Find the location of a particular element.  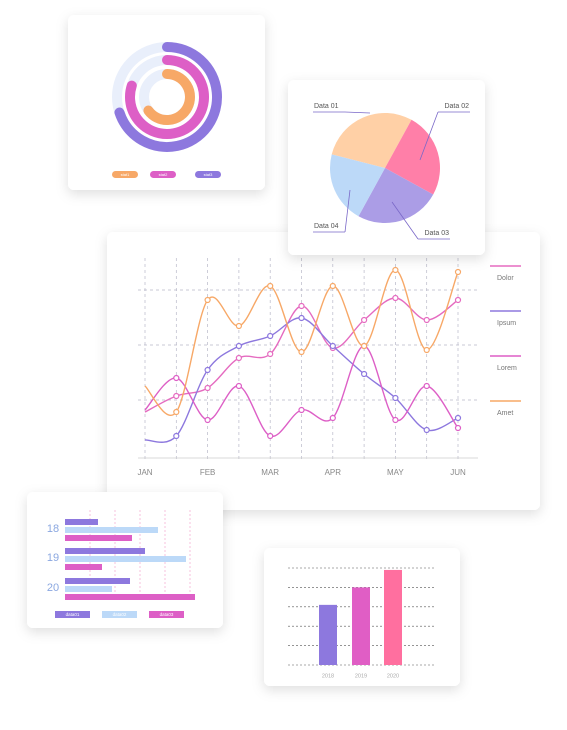

legend-label: data01 is located at coordinates (73, 614).